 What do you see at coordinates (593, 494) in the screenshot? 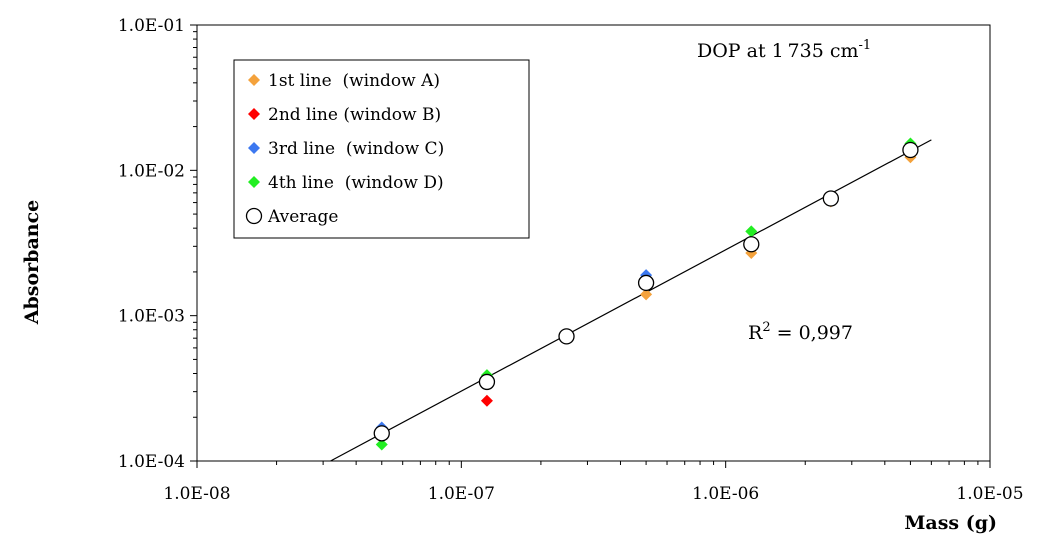
I see `x-tick-labels: 1.0E-08 1.0E-07 1.0E-06 1.0E-05` at bounding box center [593, 494].